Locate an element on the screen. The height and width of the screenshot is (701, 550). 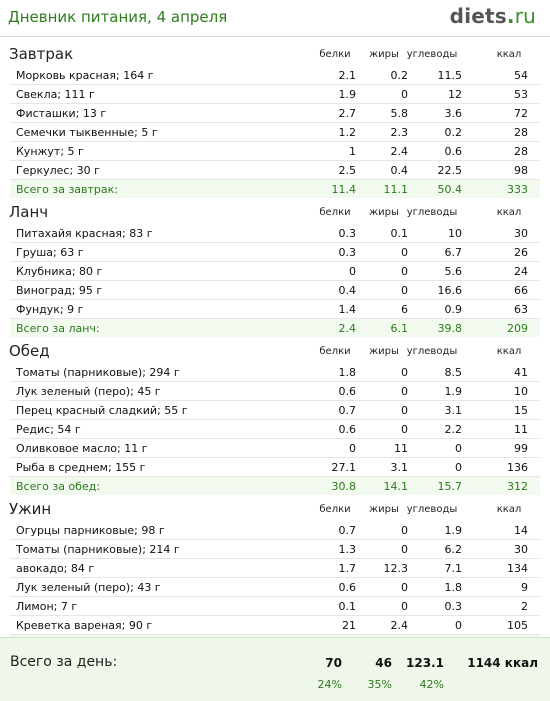
food-name: Лук зеленый (перо); 45 г is located at coordinates (88, 391).